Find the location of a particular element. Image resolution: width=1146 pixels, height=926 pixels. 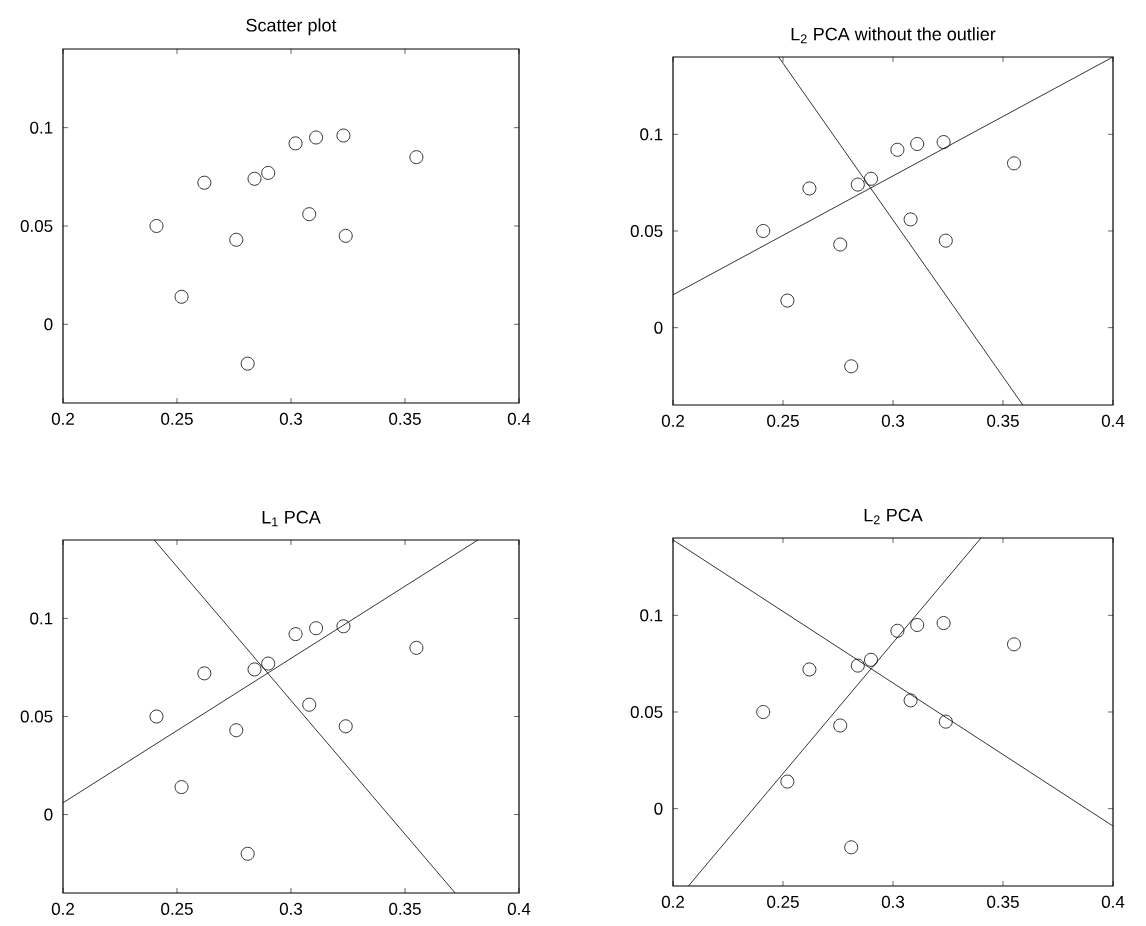

chart-title: L$_{1}$ PCA is located at coordinates (291, 518).